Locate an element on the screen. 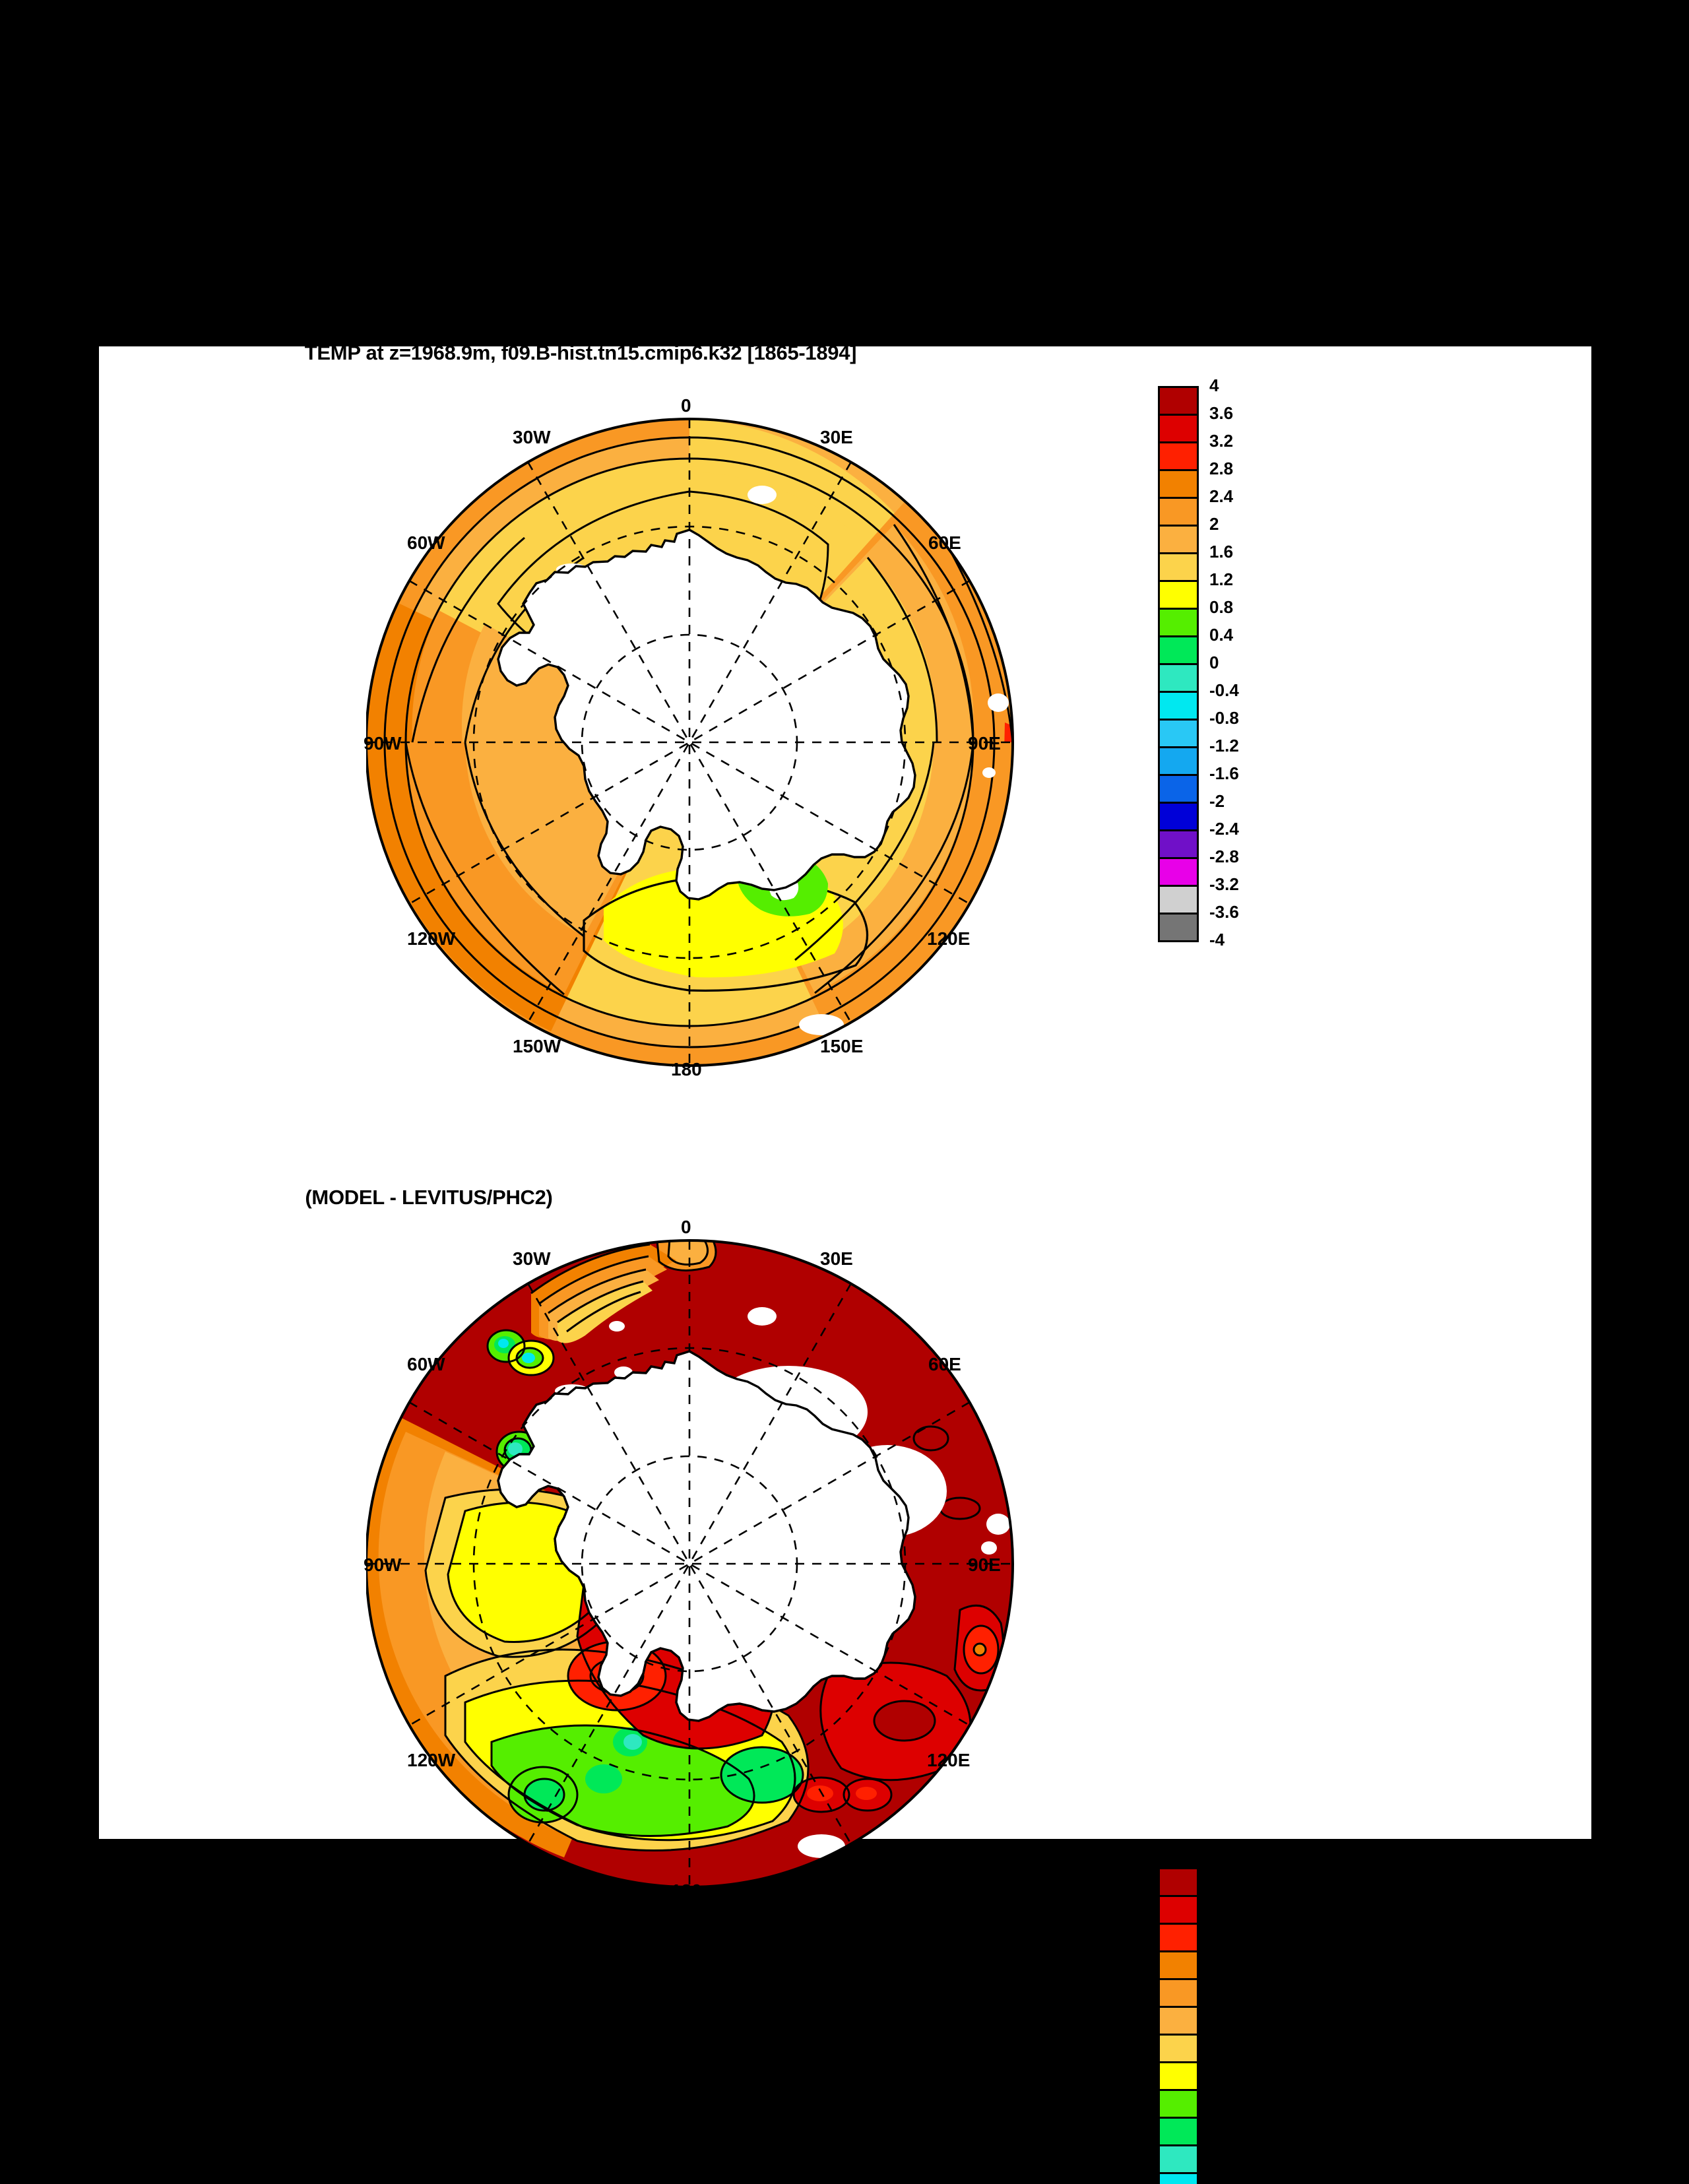  colorbar-tick-label: -1.2 is located at coordinates (1224, 745).